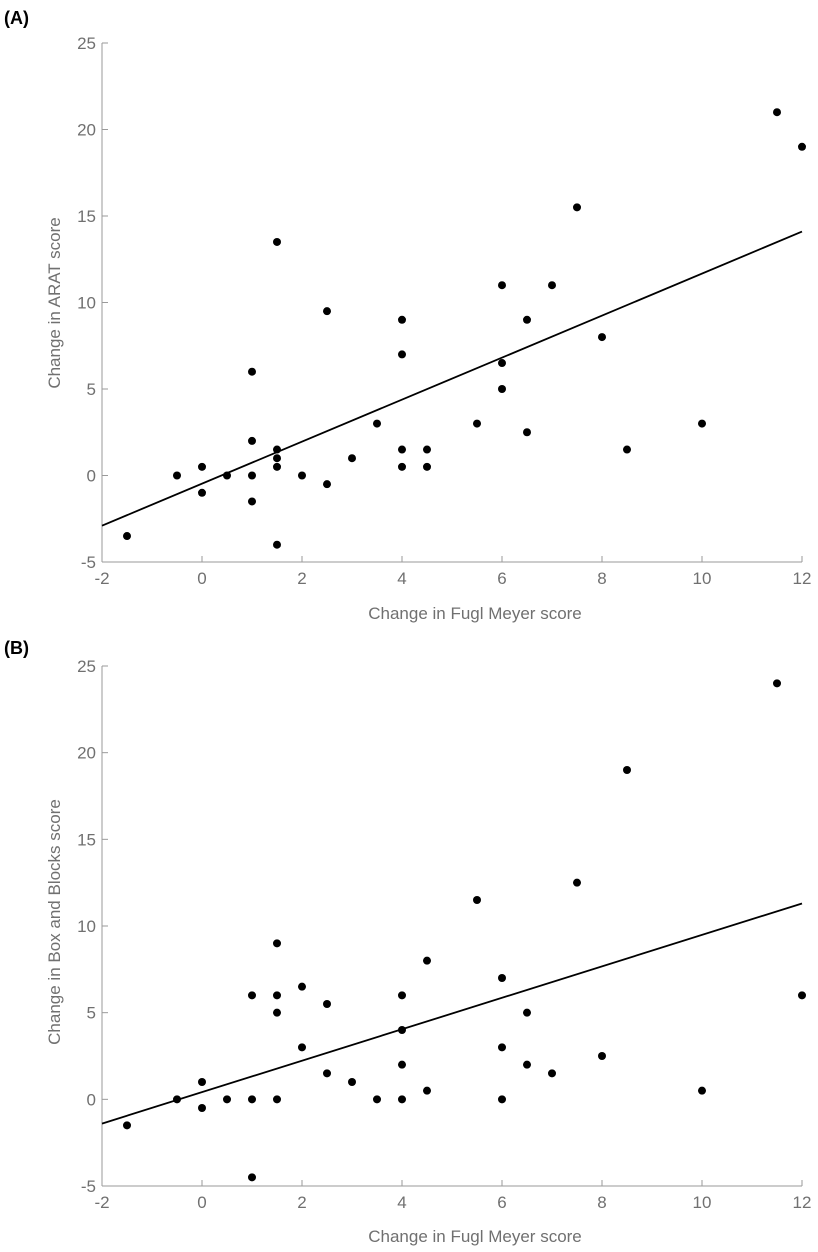  Describe the element at coordinates (86, 753) in the screenshot. I see `panel-b-y-tick-label: 20` at that location.